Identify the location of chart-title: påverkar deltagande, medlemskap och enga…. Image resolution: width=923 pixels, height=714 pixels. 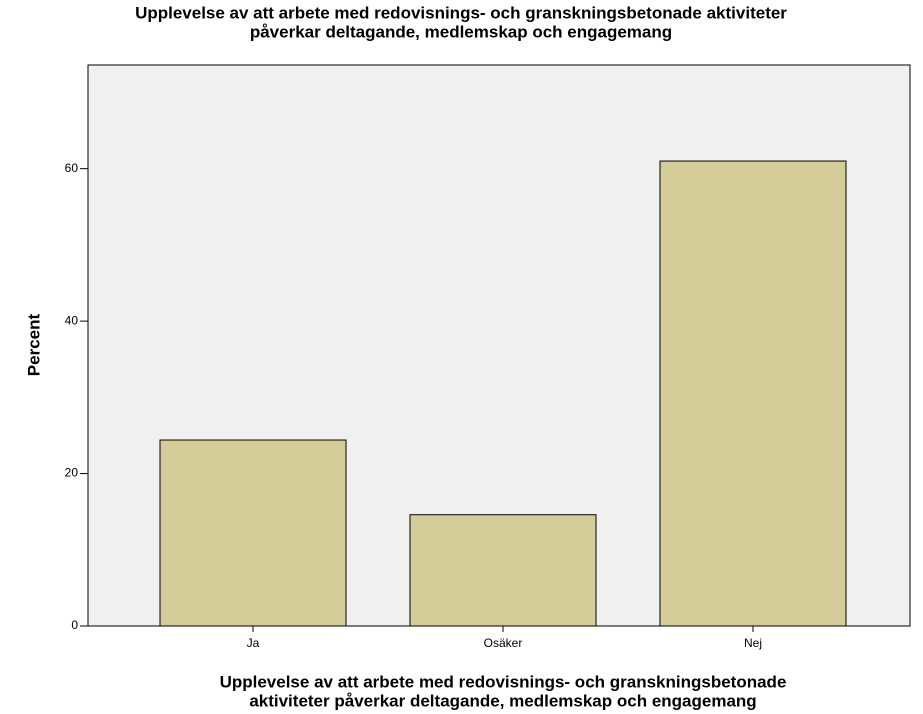
(461, 31).